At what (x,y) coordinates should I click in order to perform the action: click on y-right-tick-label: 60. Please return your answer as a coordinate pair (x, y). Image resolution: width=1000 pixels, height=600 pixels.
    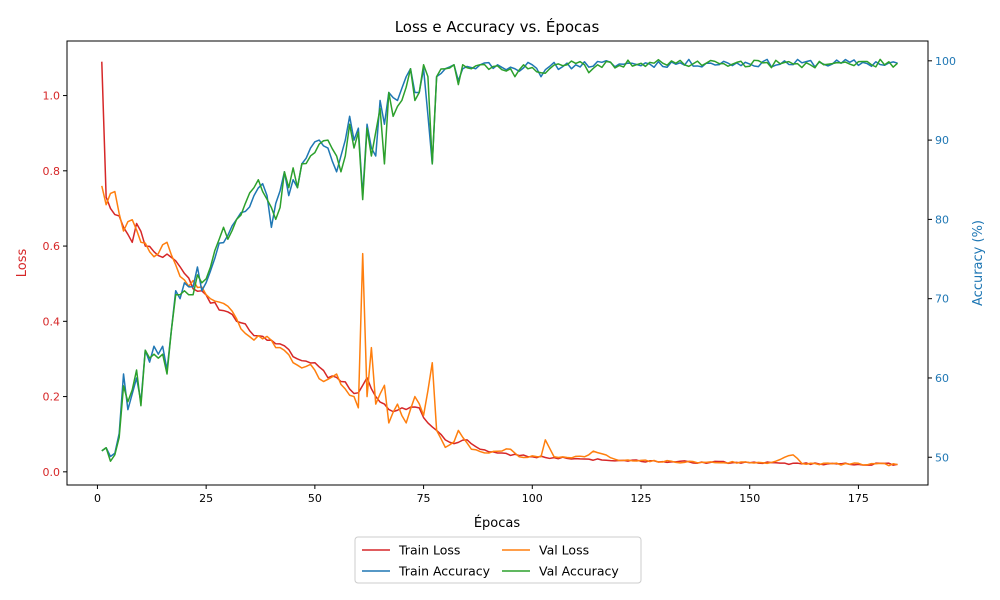
    Looking at the image, I should click on (942, 378).